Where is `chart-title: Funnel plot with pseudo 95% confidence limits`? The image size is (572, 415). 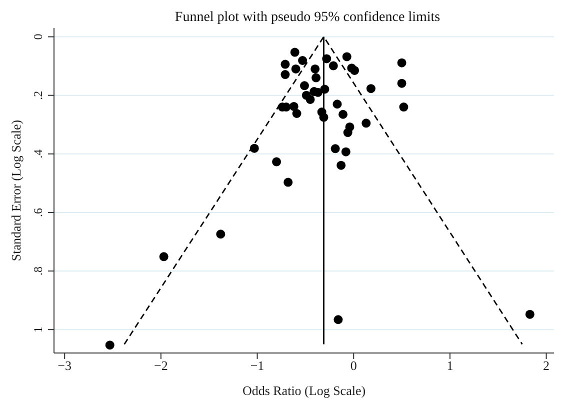
chart-title: Funnel plot with pseudo 95% confidence limits is located at coordinates (308, 18).